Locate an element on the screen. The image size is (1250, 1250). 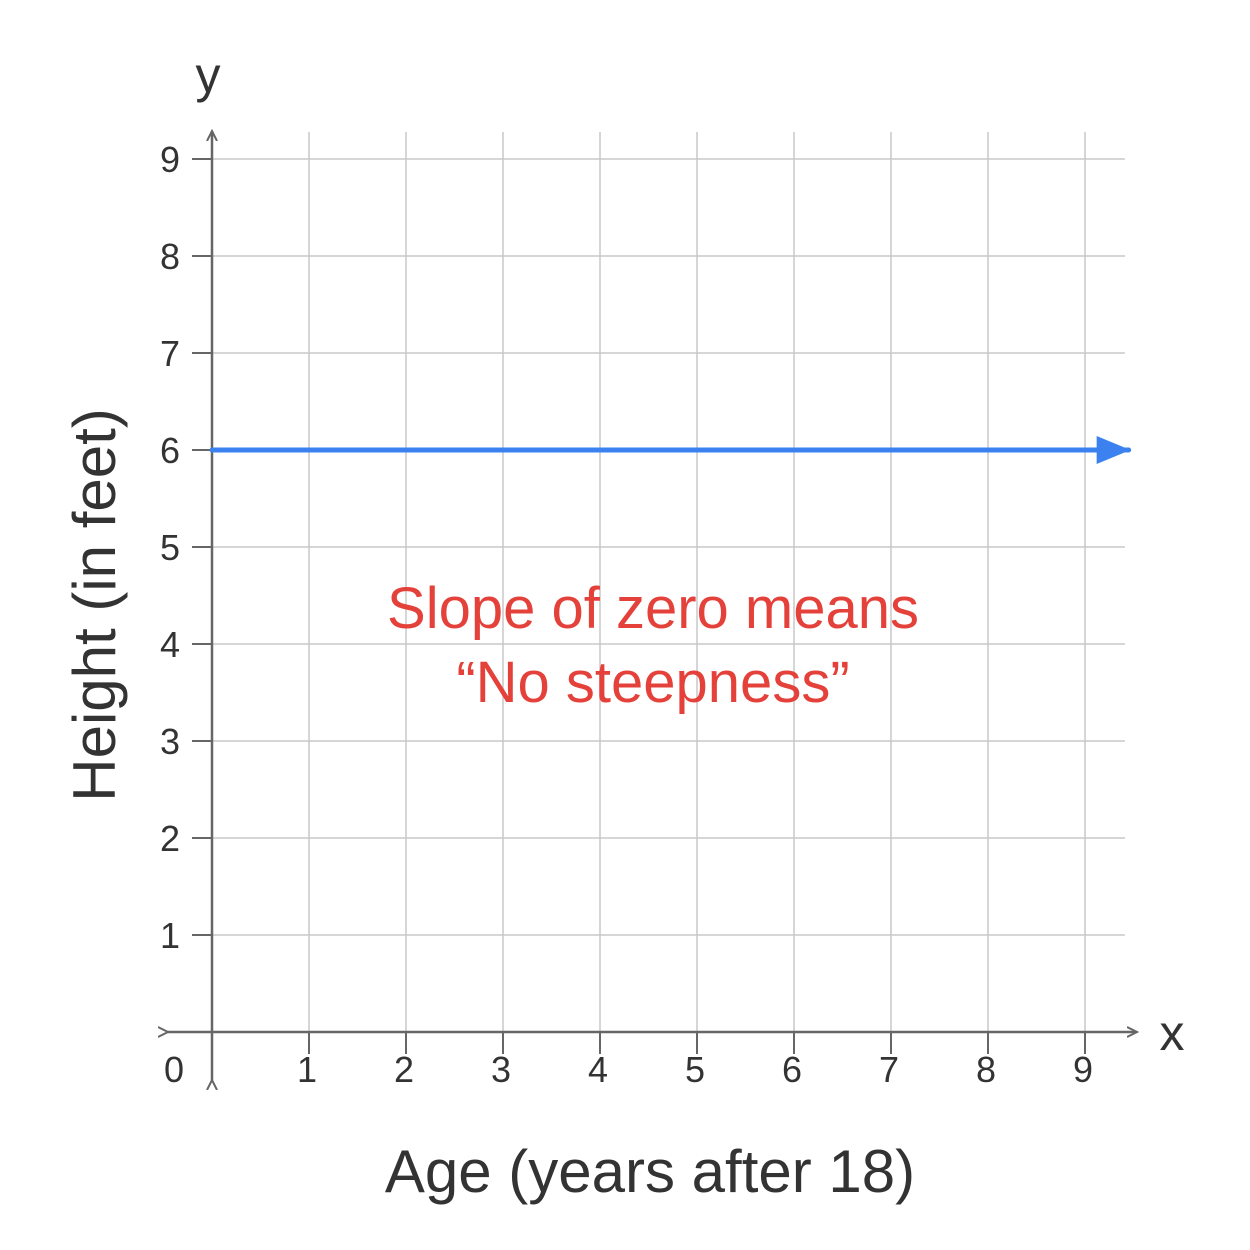
y-tick-label-1: 1 is located at coordinates (170, 935).